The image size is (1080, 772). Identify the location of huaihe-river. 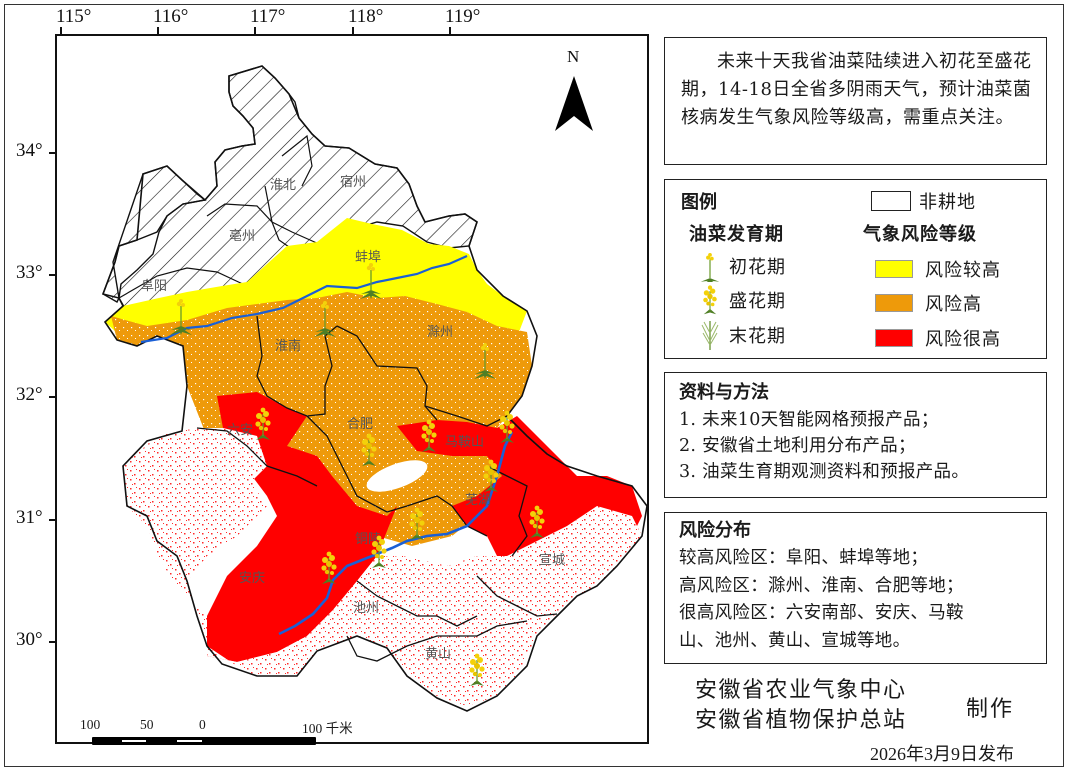
(304, 299).